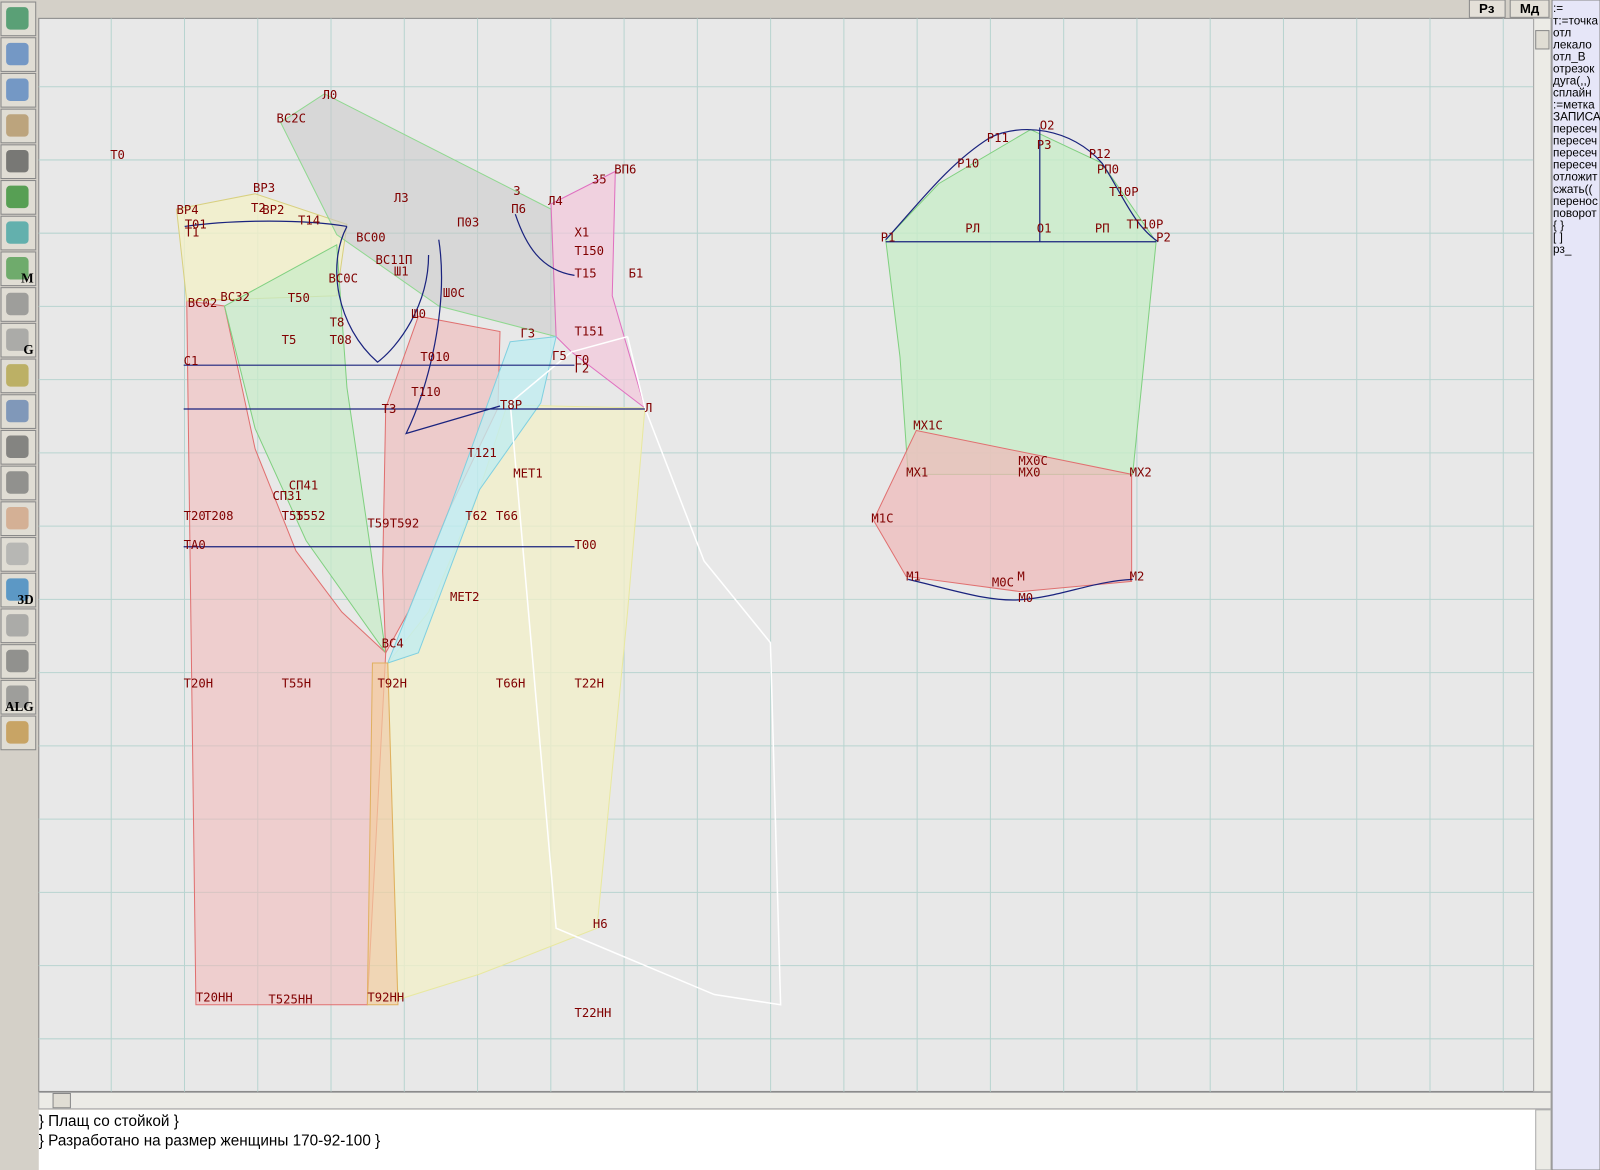 This screenshot has height=1170, width=1600. What do you see at coordinates (1574, 68) in the screenshot?
I see `command-item: отрезок` at bounding box center [1574, 68].